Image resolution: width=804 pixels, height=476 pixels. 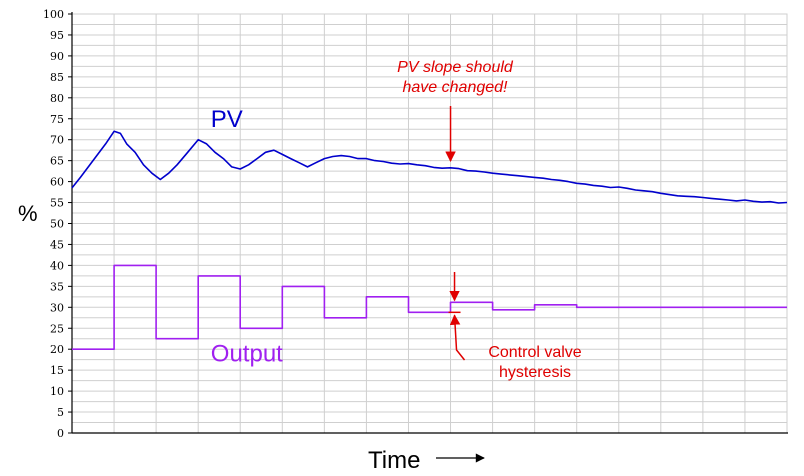 What do you see at coordinates (429, 167) in the screenshot?
I see `series-pv-line` at bounding box center [429, 167].